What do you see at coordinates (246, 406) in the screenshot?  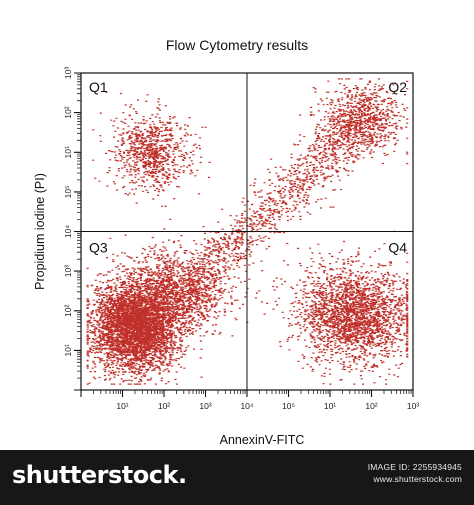 I see `x-tick-label: 10⁴` at bounding box center [246, 406].